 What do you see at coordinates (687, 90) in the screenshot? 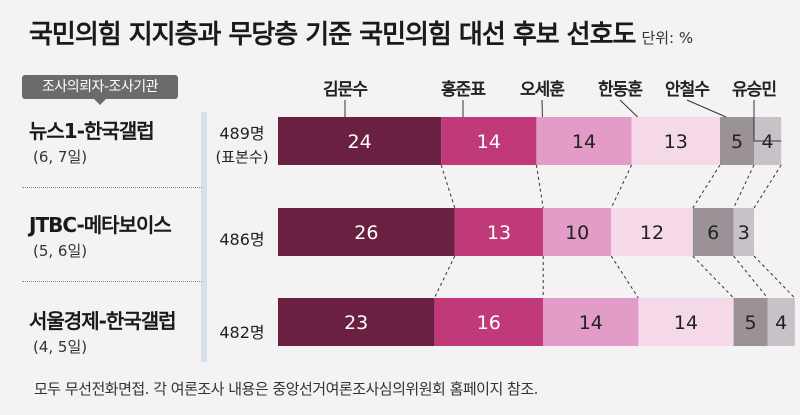
I see `legend-candidate-5: 안철수` at bounding box center [687, 90].